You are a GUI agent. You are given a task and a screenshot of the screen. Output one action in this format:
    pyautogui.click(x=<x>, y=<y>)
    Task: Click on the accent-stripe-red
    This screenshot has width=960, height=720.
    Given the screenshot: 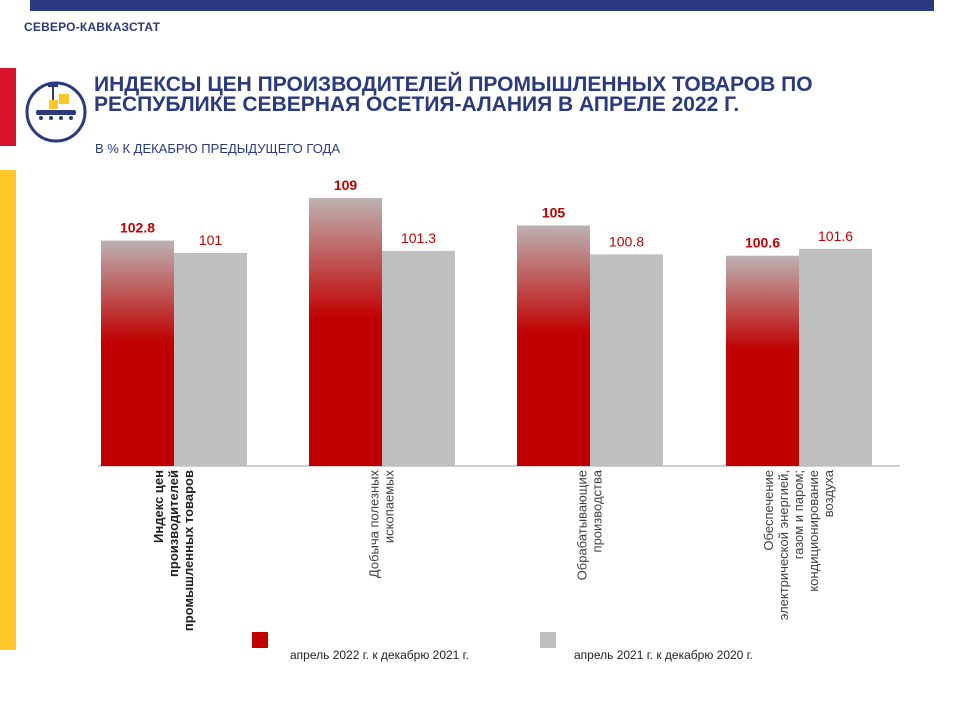 What is the action you would take?
    pyautogui.click(x=8, y=107)
    